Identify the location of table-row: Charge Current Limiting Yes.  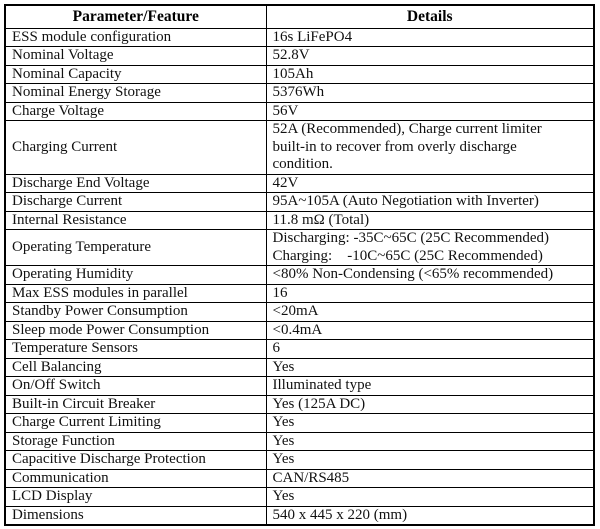
(299, 423).